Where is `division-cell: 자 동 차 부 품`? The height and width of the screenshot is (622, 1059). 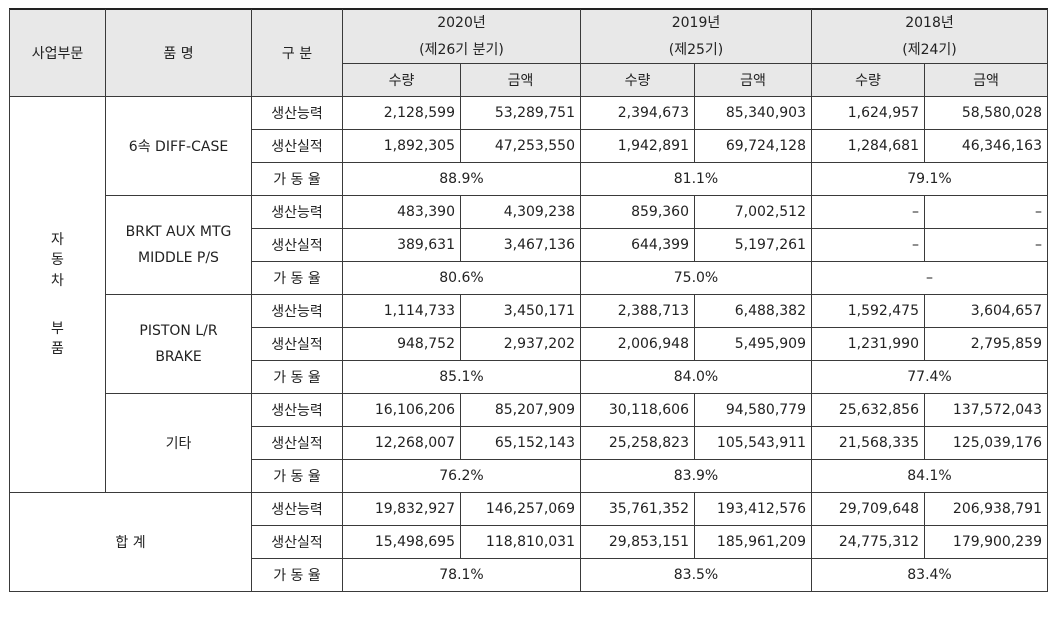
division-cell: 자 동 차 부 품 is located at coordinates (57, 295).